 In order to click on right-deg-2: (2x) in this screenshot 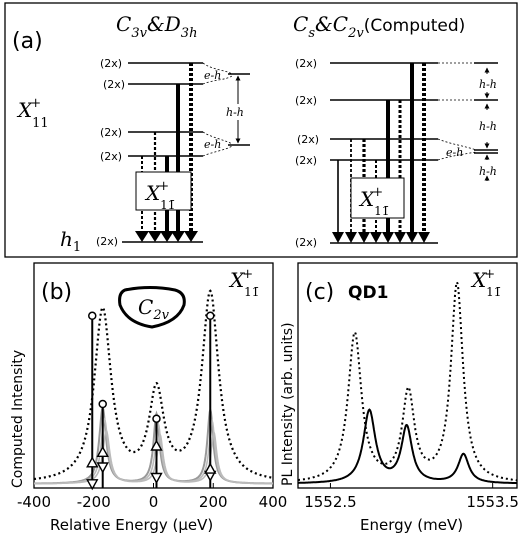, I will do `click(306, 100)`.